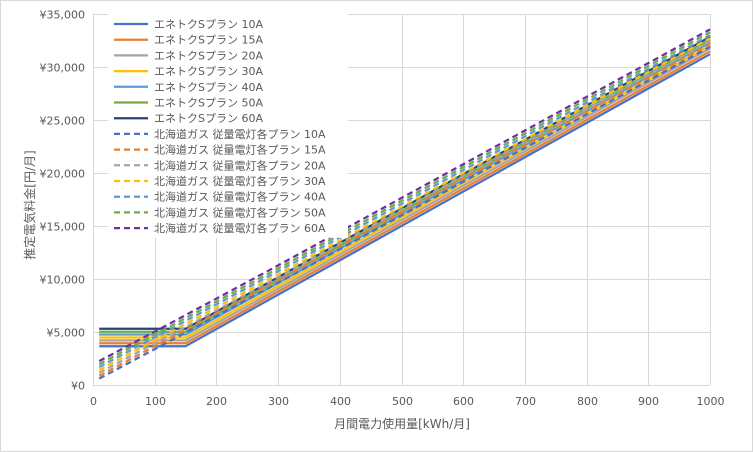 The width and height of the screenshot is (753, 452). I want to click on legend-entry-label: 北海道ガス 従量電灯各プラン 40A, so click(240, 197).